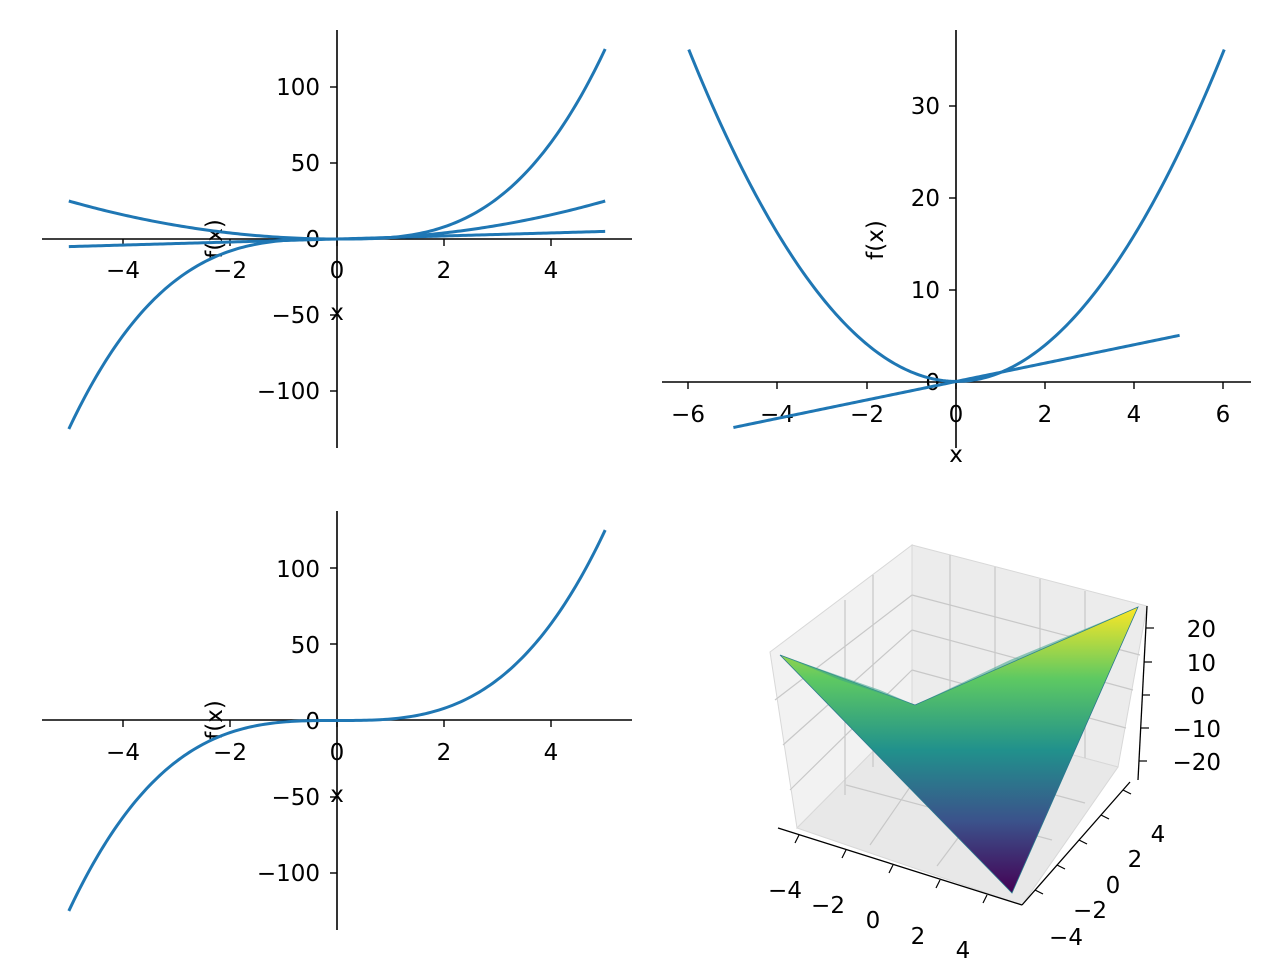 This screenshot has height=960, width=1280. I want to click on surface-upper-fold, so click(959, 656).